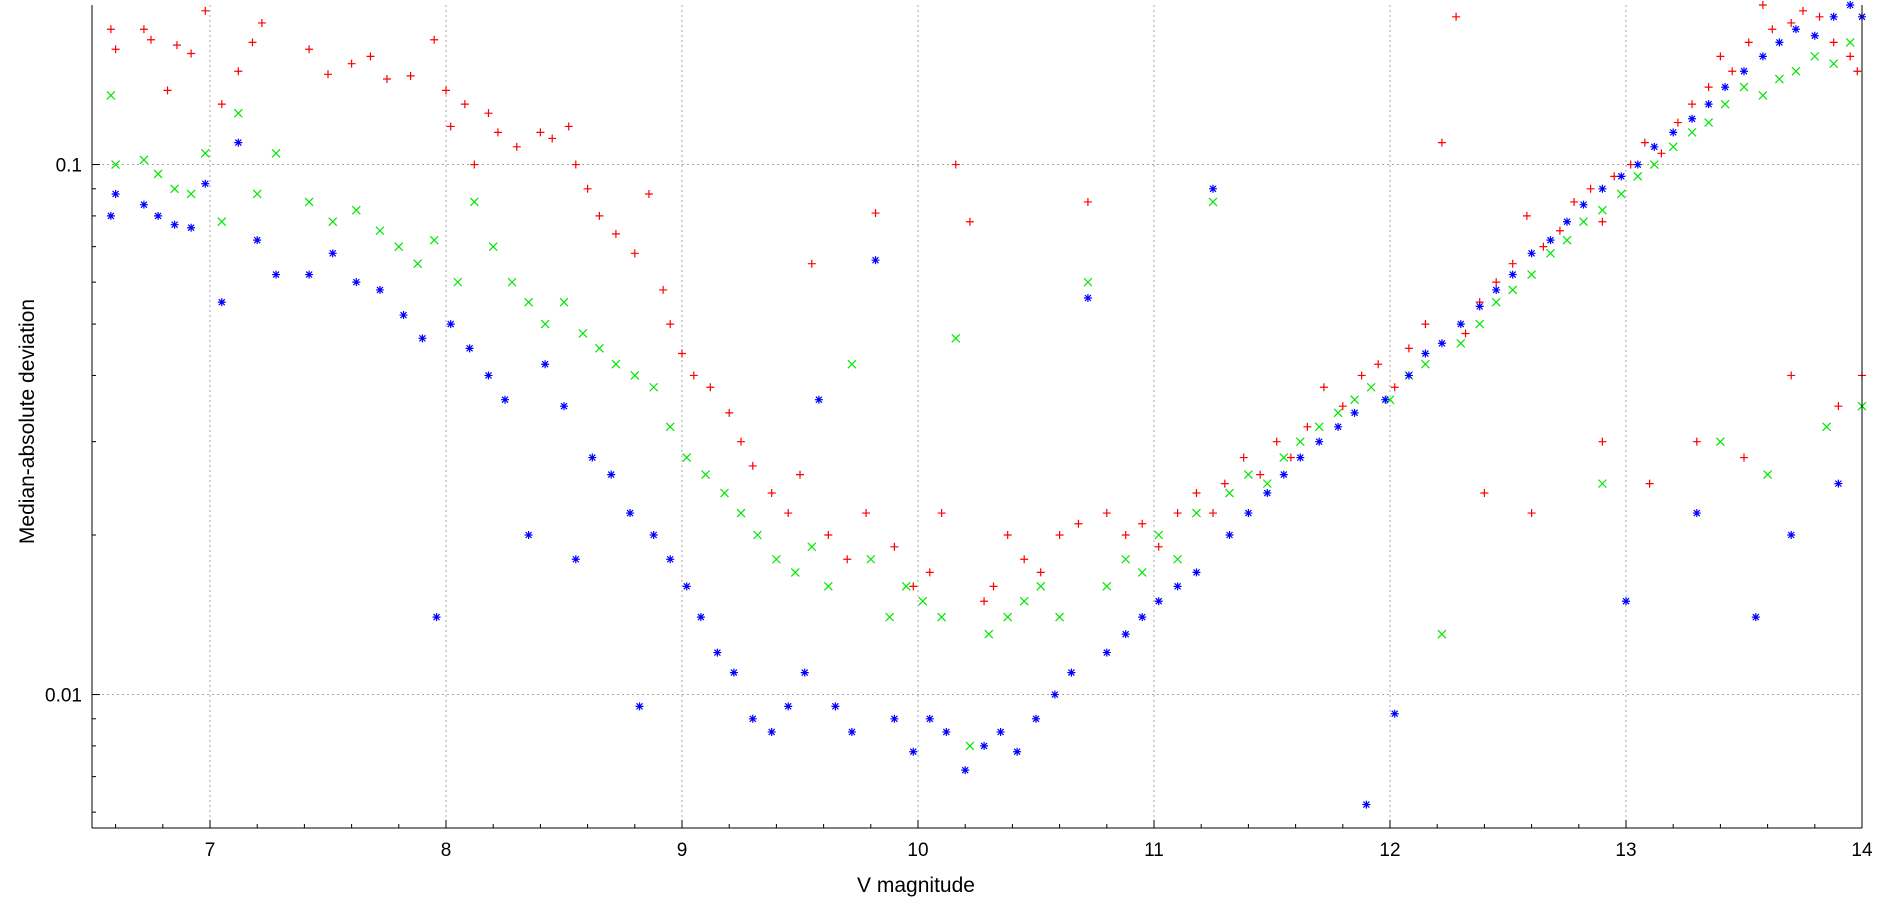  I want to click on x-tick-label: 13, so click(1625, 850).